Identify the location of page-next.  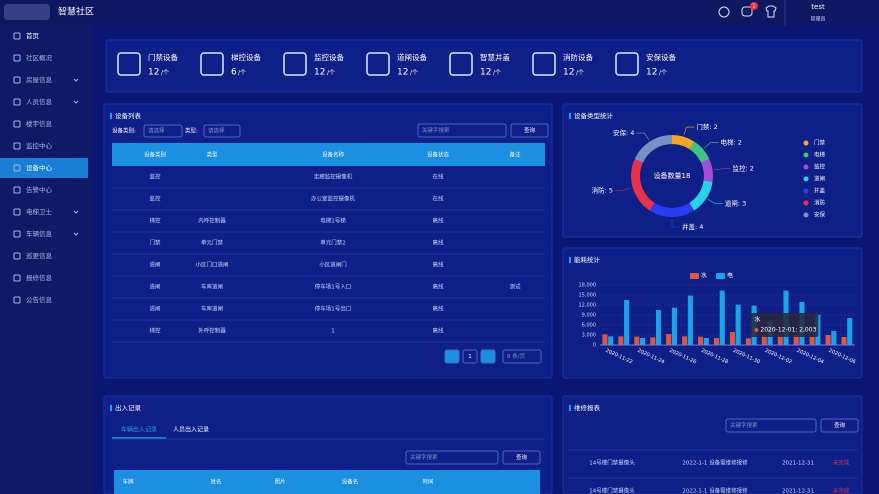
(488, 356).